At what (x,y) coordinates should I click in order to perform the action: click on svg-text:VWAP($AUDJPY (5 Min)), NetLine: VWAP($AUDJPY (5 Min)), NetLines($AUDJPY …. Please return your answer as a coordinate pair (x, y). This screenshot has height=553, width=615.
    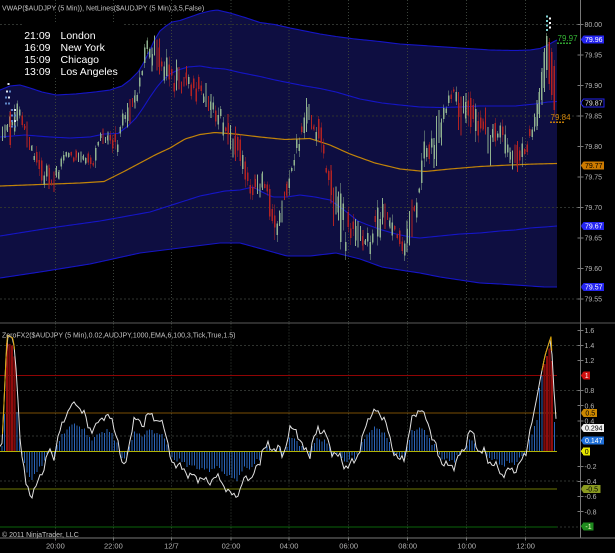
    Looking at the image, I should click on (103, 9).